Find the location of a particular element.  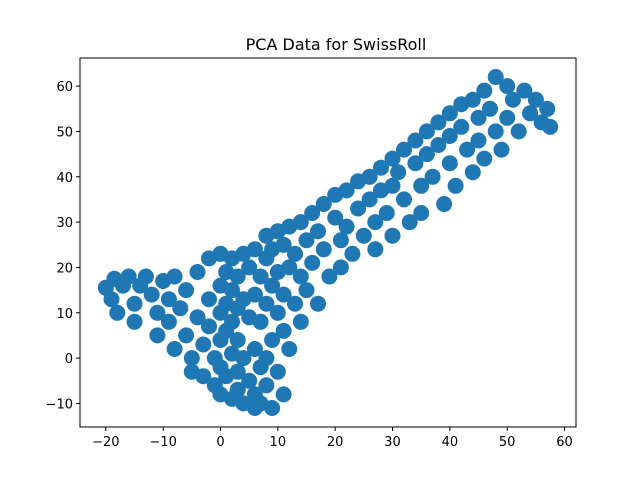

x-tick-label: 50 is located at coordinates (507, 442).